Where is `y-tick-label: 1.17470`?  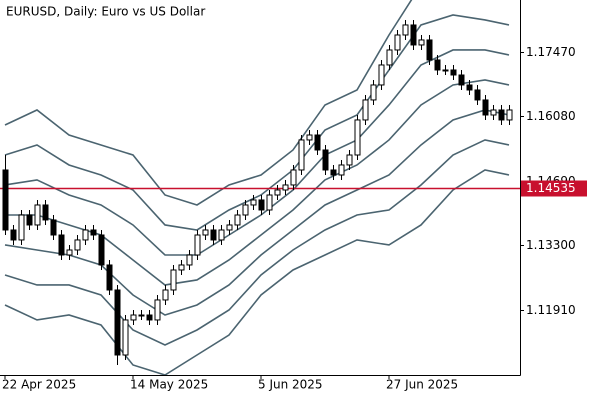 y-tick-label: 1.17470 is located at coordinates (551, 52).